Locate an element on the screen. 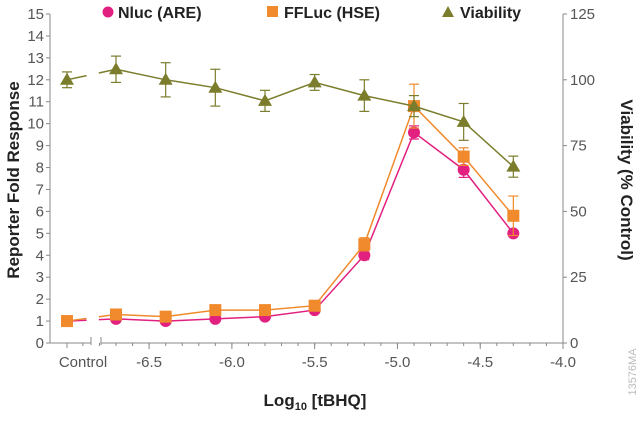  y-tick-label: 9 is located at coordinates (40, 146).